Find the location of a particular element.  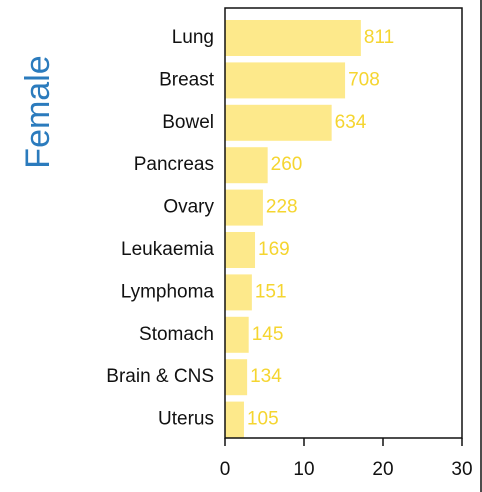

category-label: Lymphoma is located at coordinates (168, 291).